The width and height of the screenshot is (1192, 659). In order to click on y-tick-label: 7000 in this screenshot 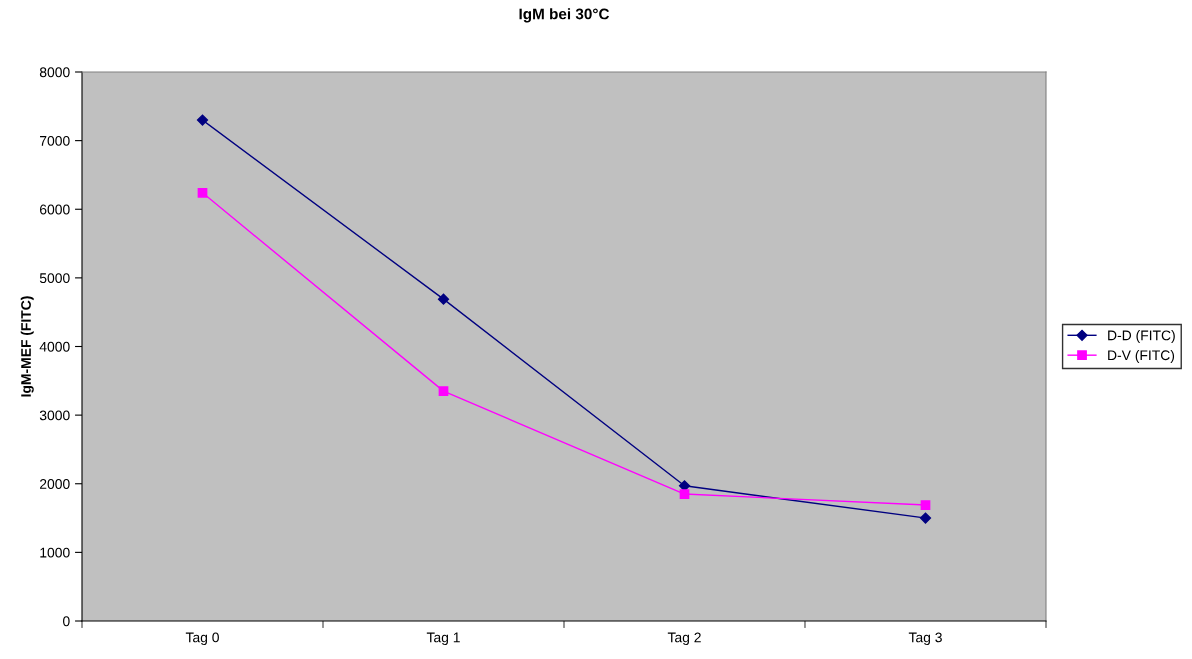, I will do `click(55, 140)`.